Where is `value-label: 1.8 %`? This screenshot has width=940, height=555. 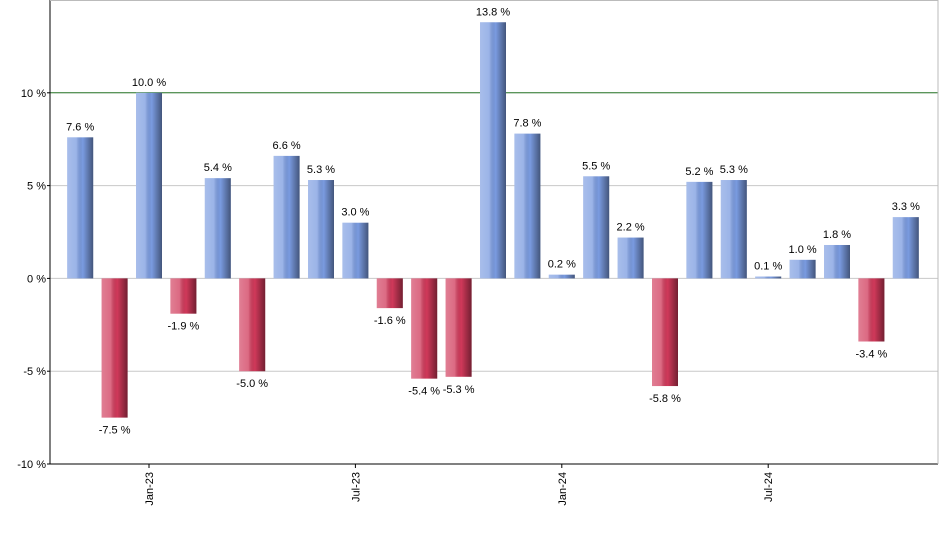 value-label: 1.8 % is located at coordinates (837, 235).